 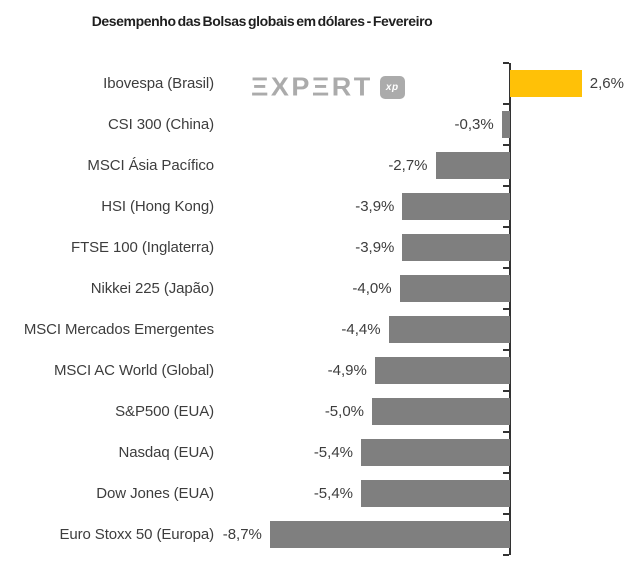 What do you see at coordinates (242, 534) in the screenshot?
I see `value-label: -8,7%` at bounding box center [242, 534].